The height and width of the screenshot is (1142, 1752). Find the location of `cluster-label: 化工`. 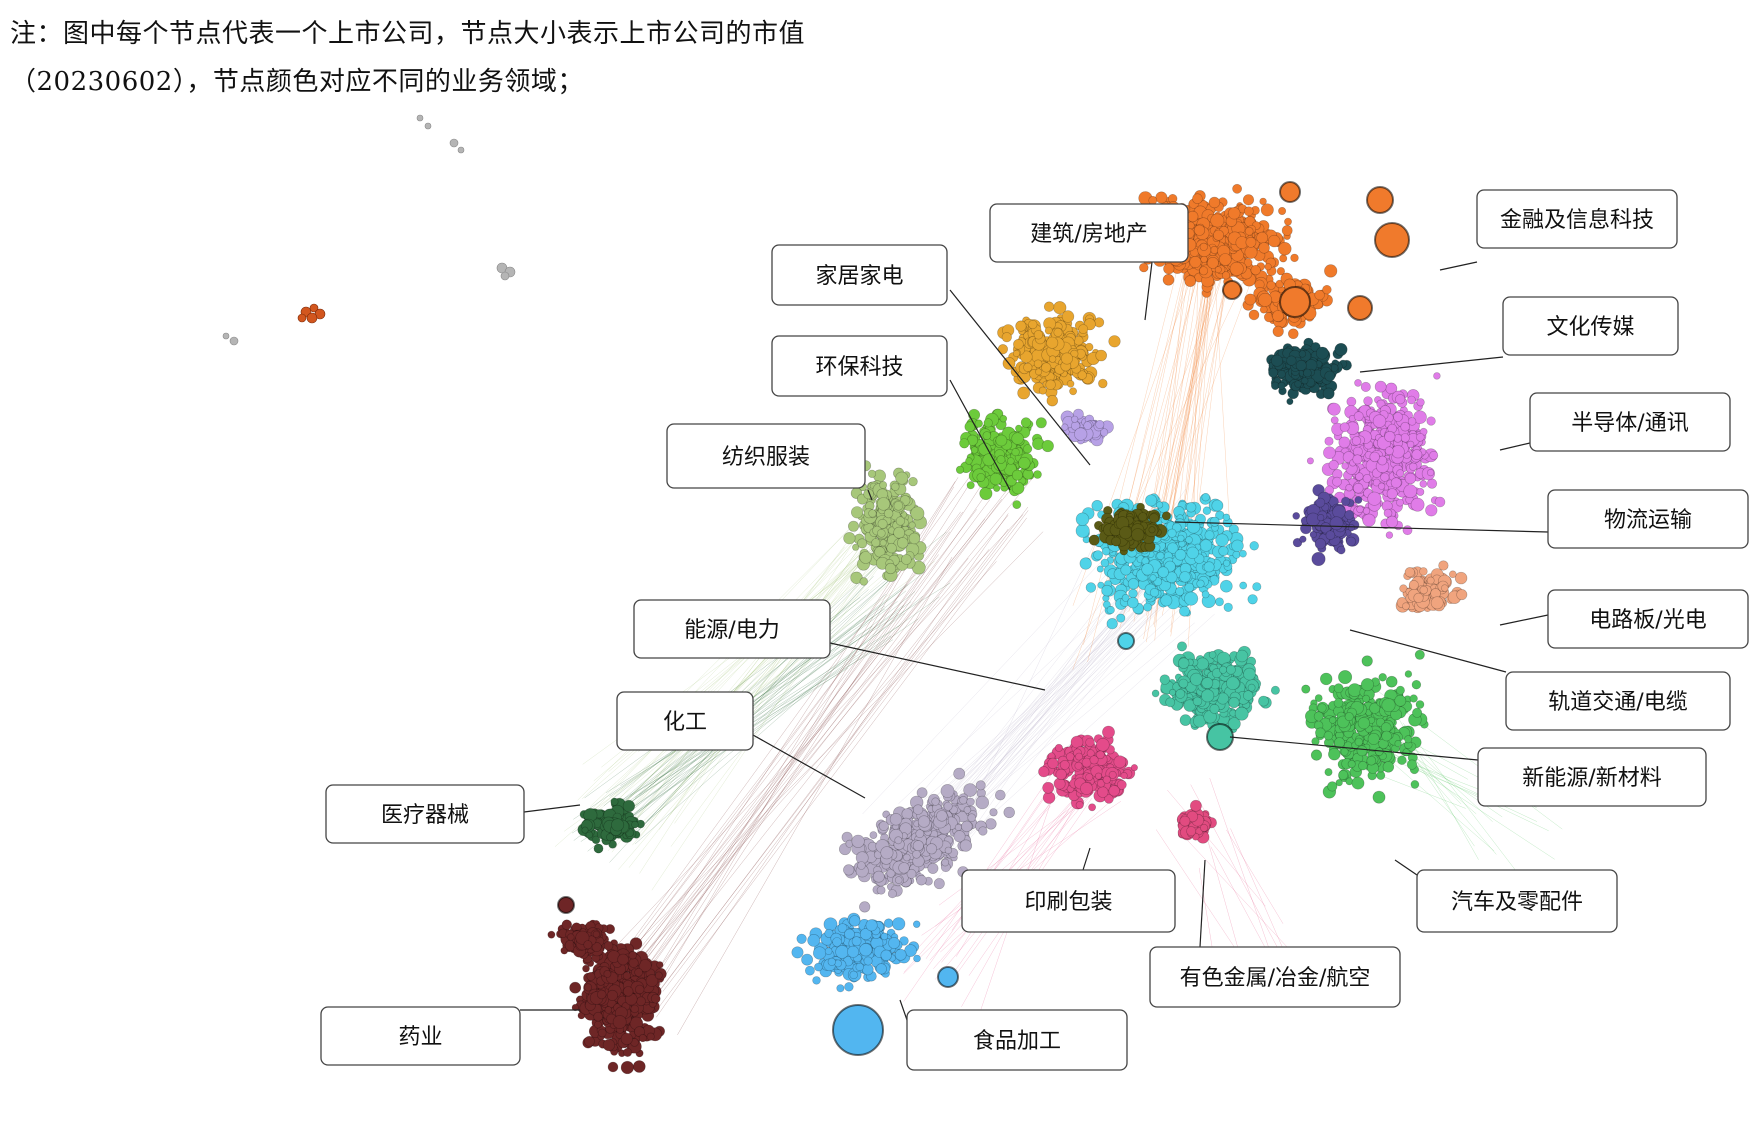

cluster-label: 化工 is located at coordinates (741, 745).